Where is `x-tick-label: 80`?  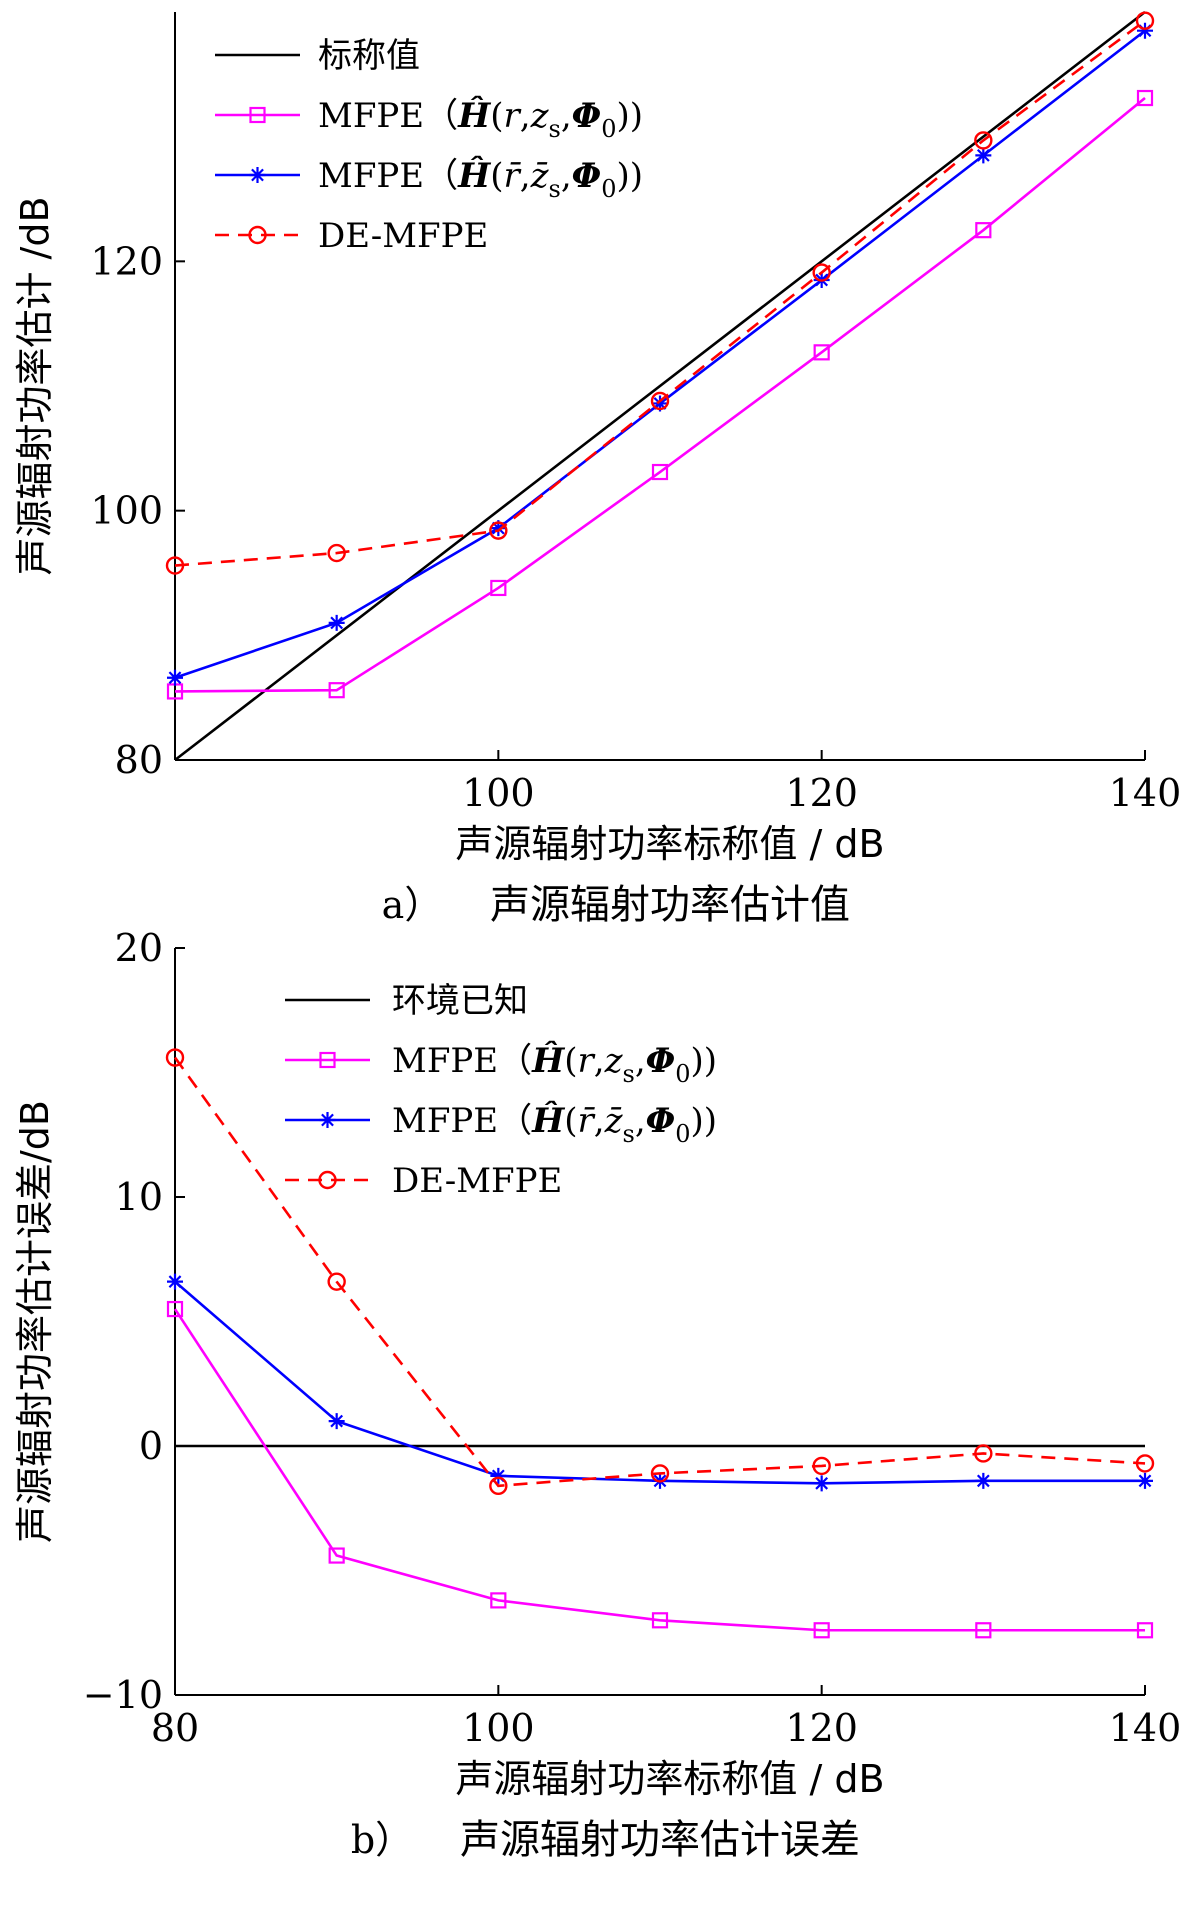 x-tick-label: 80 is located at coordinates (175, 1728).